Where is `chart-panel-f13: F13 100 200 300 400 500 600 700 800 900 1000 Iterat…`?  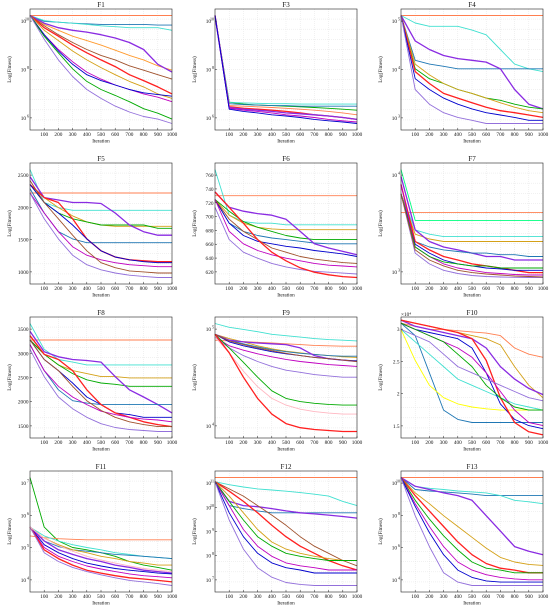 chart-panel-f13: F13 100 200 300 400 500 600 700 800 900 1000 Iterat… is located at coordinates (462, 535).